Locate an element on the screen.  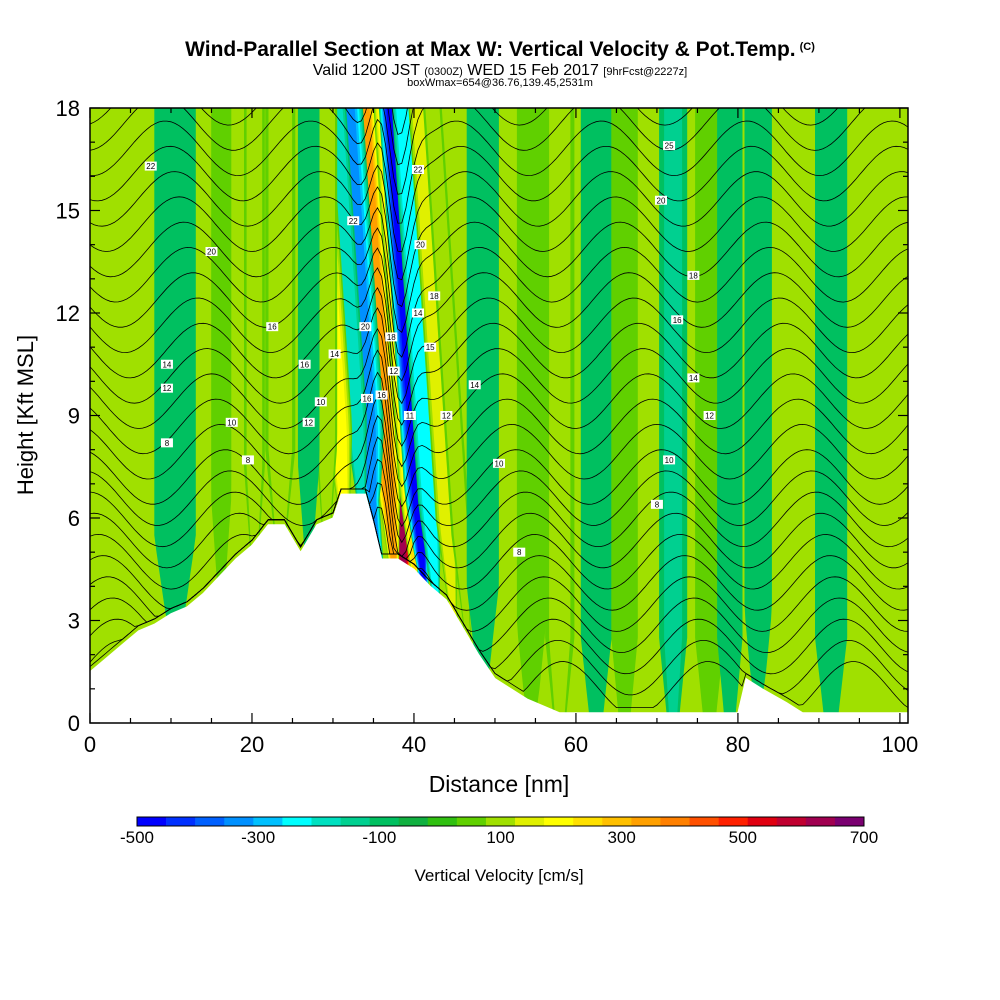
colorbar-tick-label: 300 is located at coordinates (621, 837).